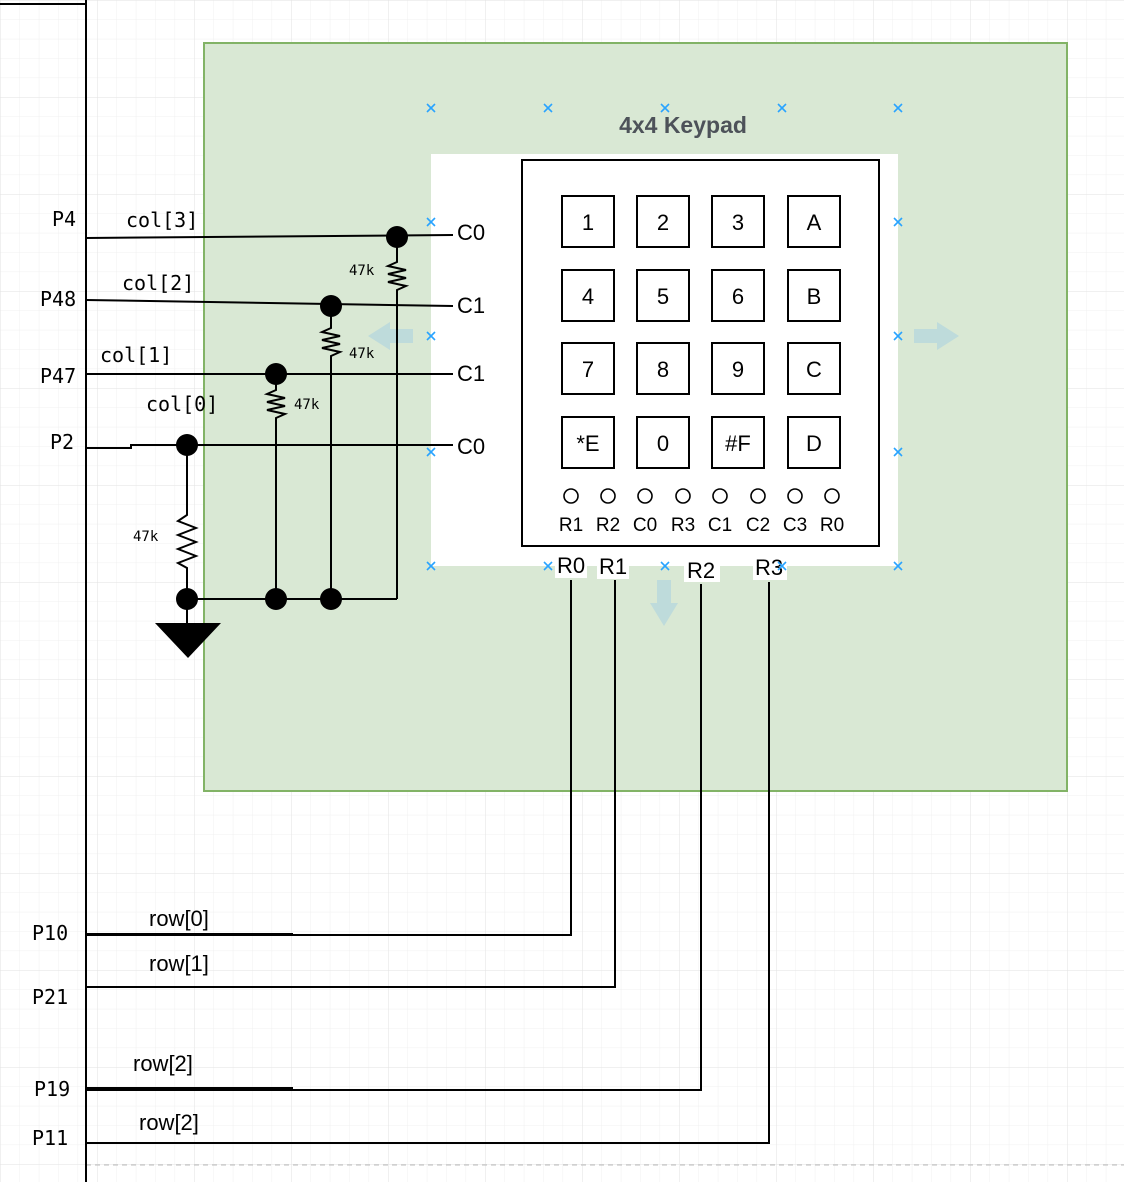 Image resolution: width=1124 pixels, height=1182 pixels. I want to click on key-label: 7, so click(588, 369).